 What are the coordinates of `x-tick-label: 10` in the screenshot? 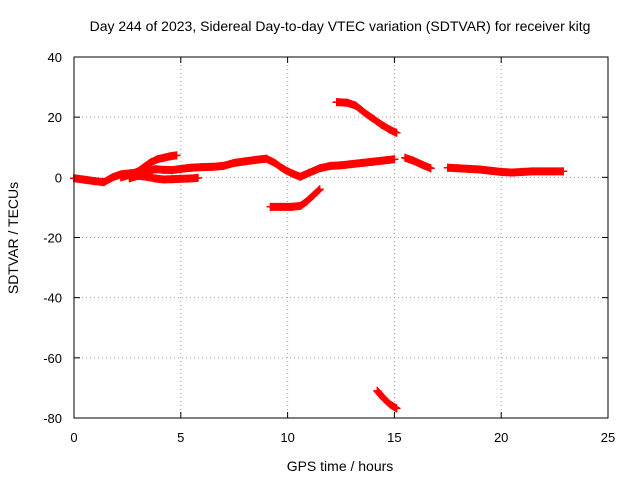 It's located at (287, 437).